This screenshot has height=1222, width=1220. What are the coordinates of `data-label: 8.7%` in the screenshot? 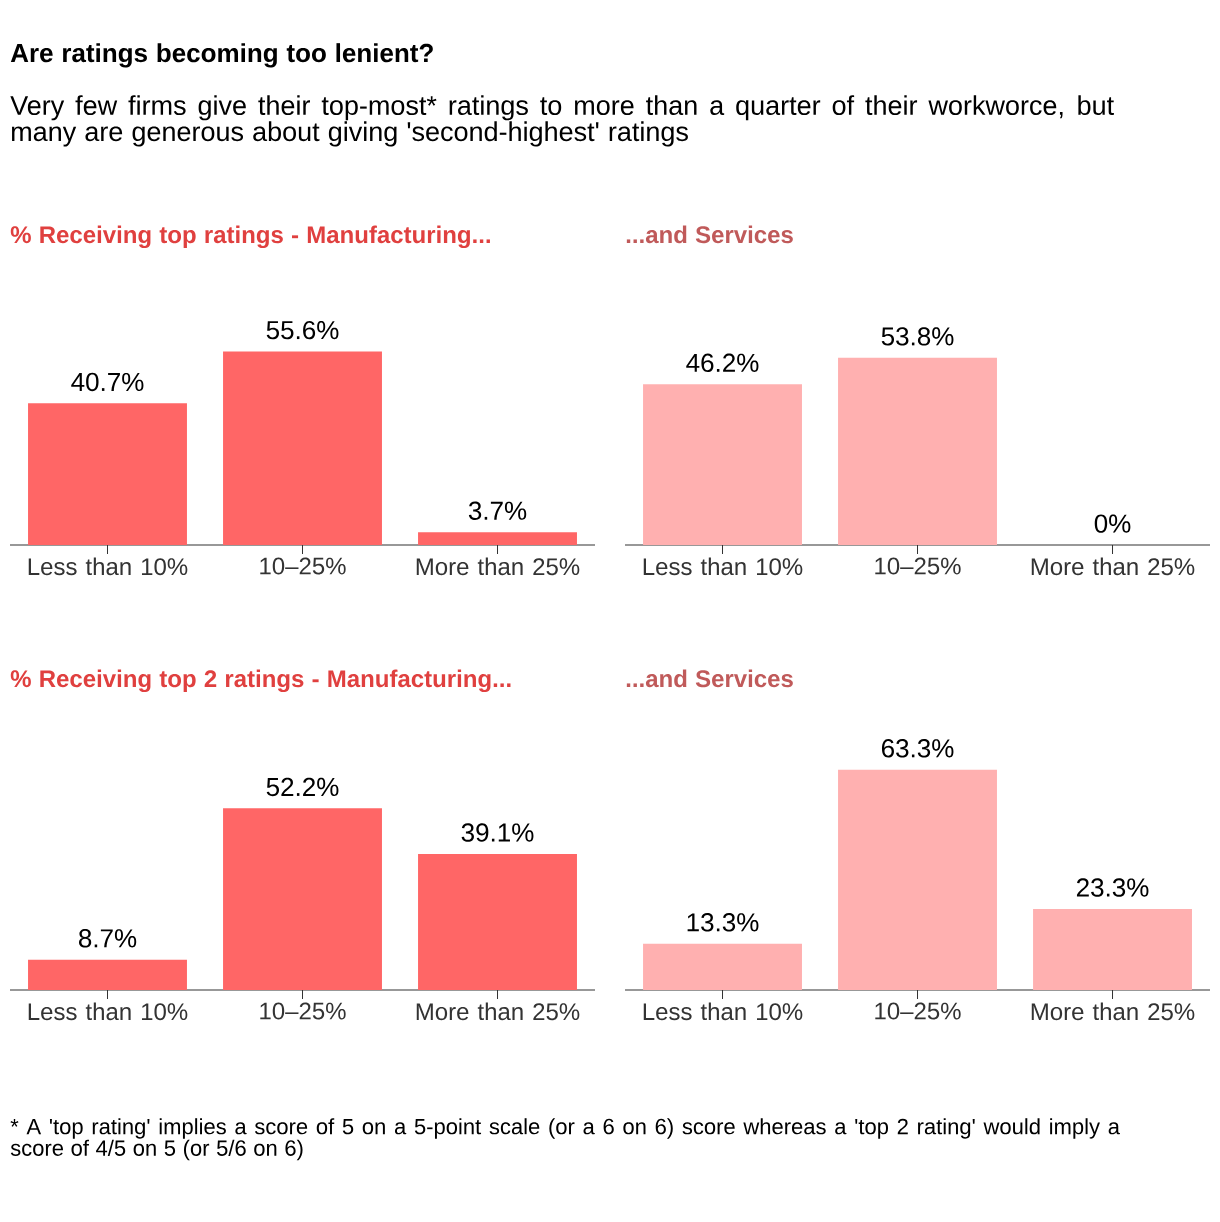 It's located at (108, 938).